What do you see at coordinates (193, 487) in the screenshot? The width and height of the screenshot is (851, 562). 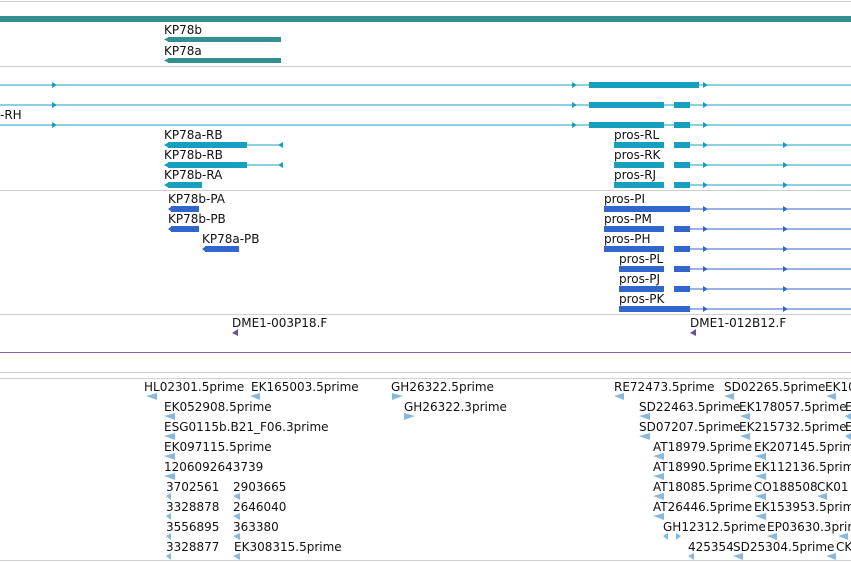 I see `est-label: 3702561` at bounding box center [193, 487].